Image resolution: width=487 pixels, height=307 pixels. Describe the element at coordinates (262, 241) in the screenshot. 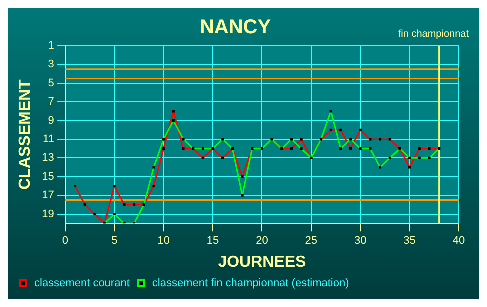

I see `x-tick-label: 20` at that location.